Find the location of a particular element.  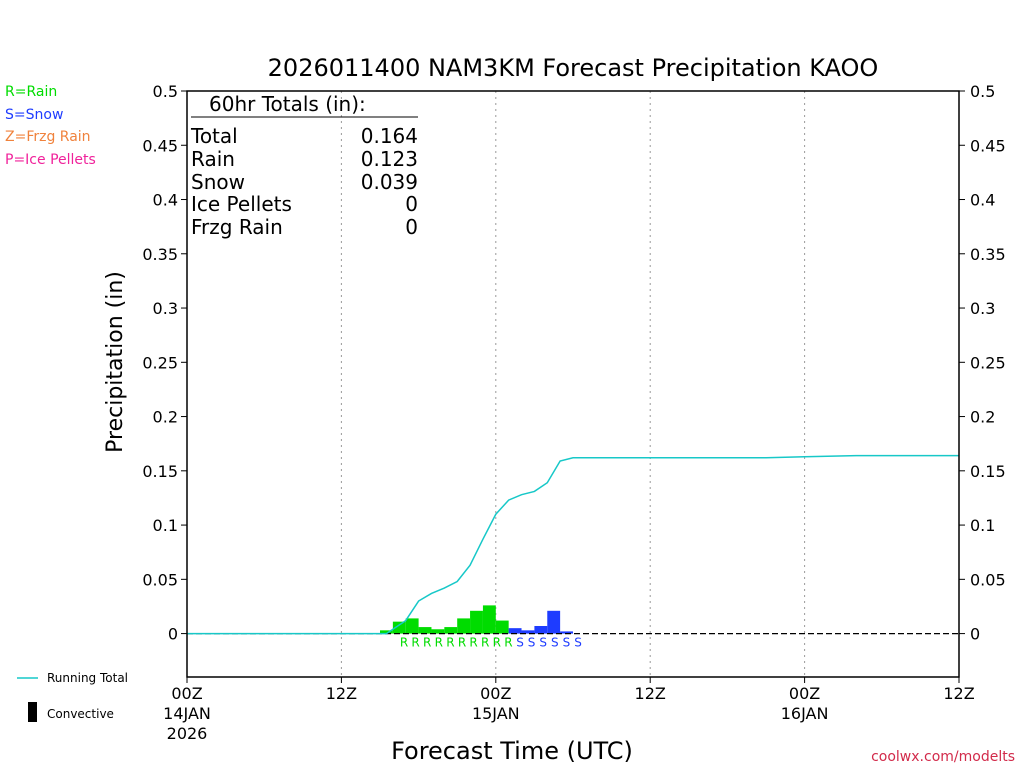

precip-bar-24h is located at coordinates (489, 619).